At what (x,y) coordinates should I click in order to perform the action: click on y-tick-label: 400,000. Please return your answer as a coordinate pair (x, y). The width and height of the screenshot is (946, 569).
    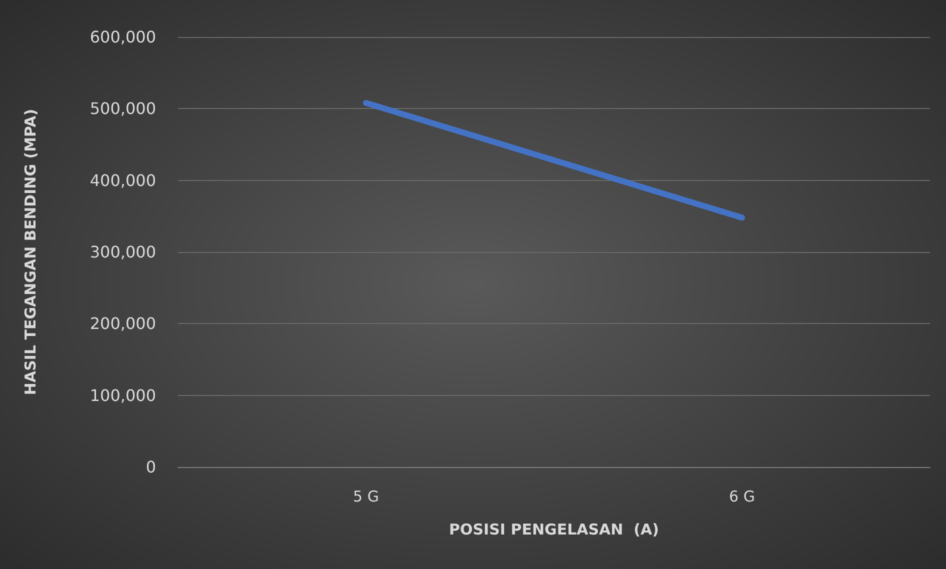
    Looking at the image, I should click on (123, 180).